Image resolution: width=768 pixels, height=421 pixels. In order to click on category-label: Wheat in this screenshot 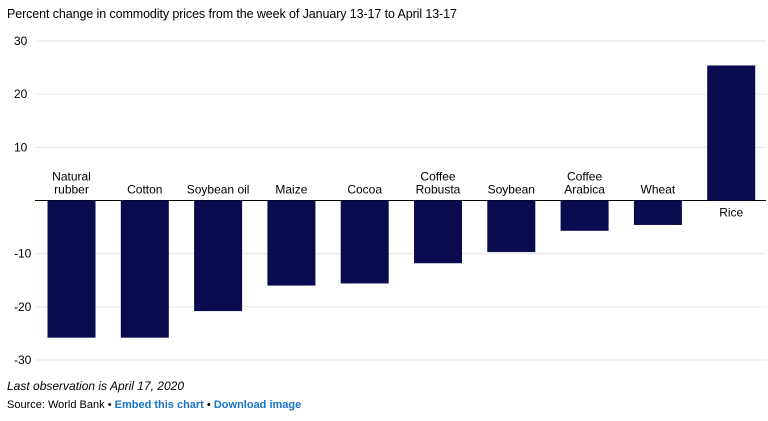, I will do `click(658, 190)`.